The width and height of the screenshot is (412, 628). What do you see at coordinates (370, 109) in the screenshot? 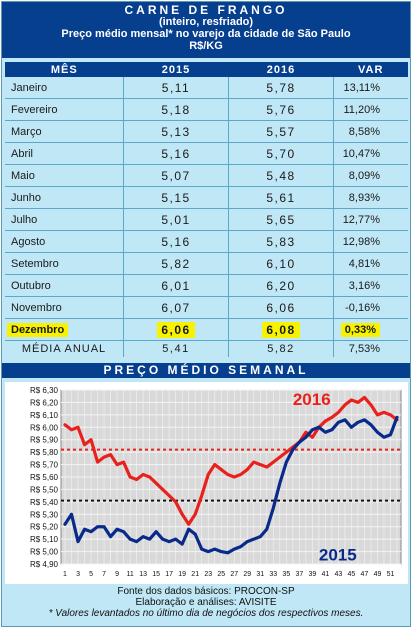
I see `variation-cell: 11,20%` at bounding box center [370, 109].